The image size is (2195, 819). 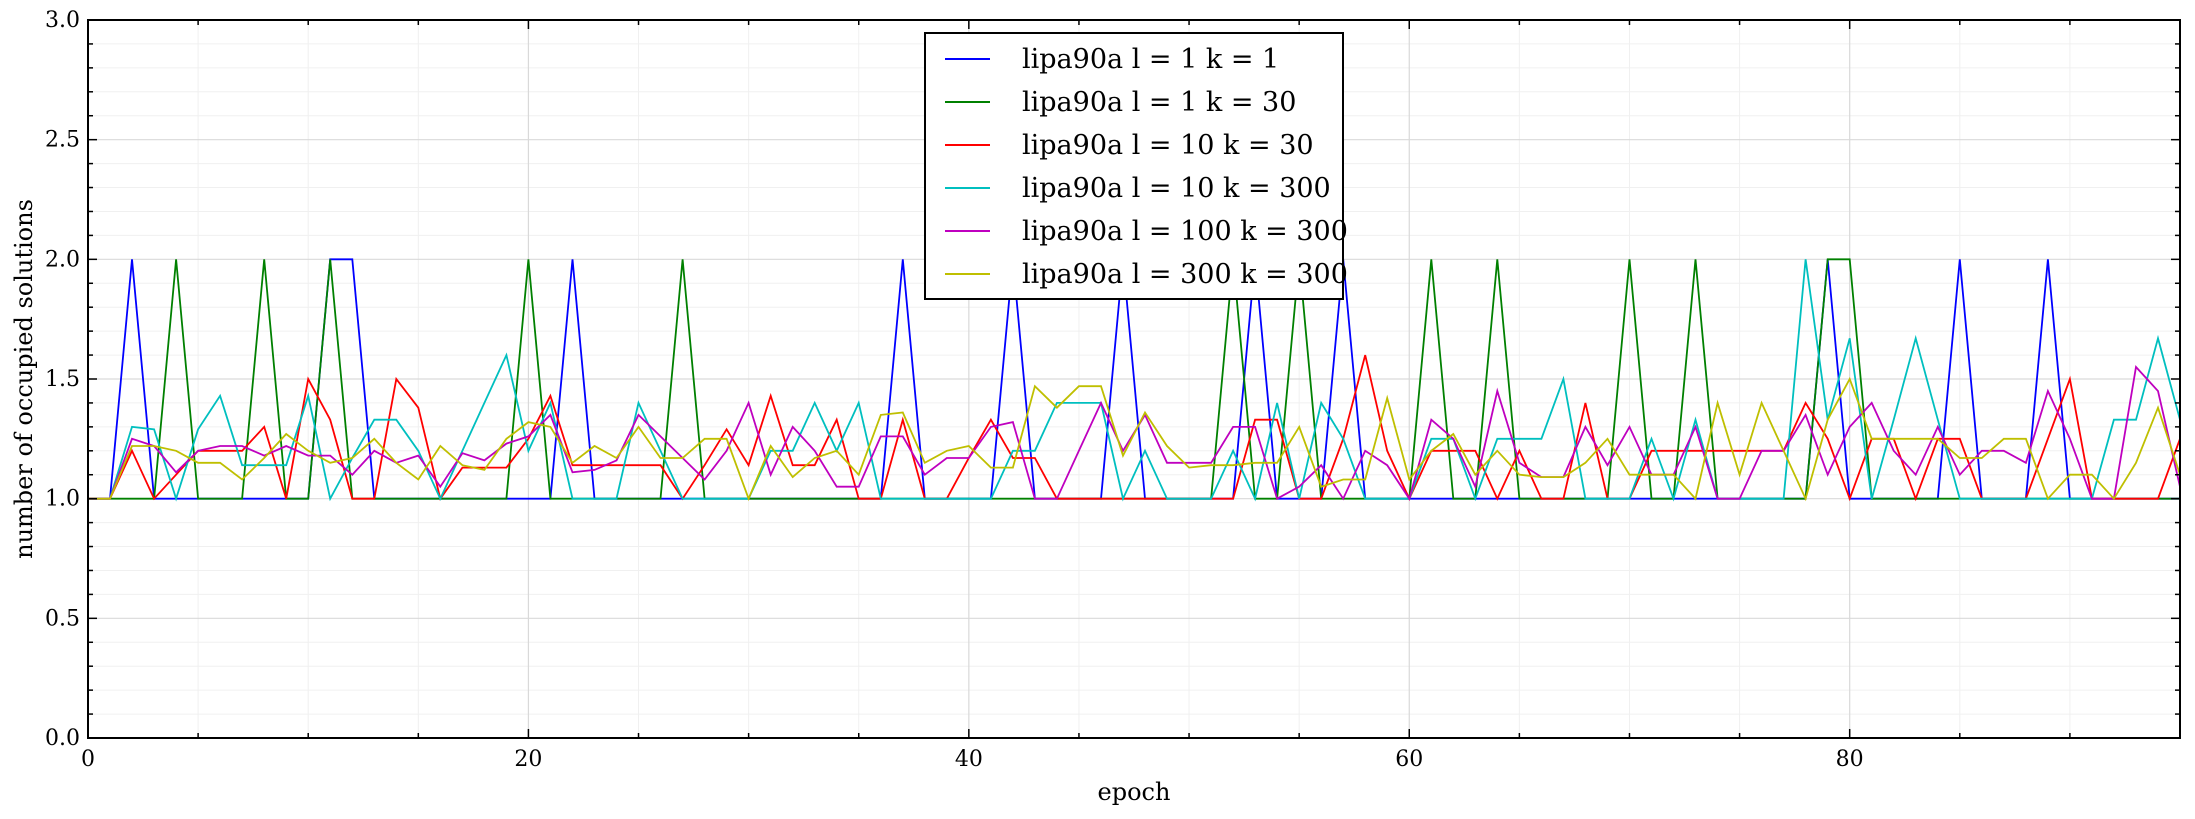 I want to click on legend-label: lipa90a l = 100 k = 300, so click(x=1185, y=231).